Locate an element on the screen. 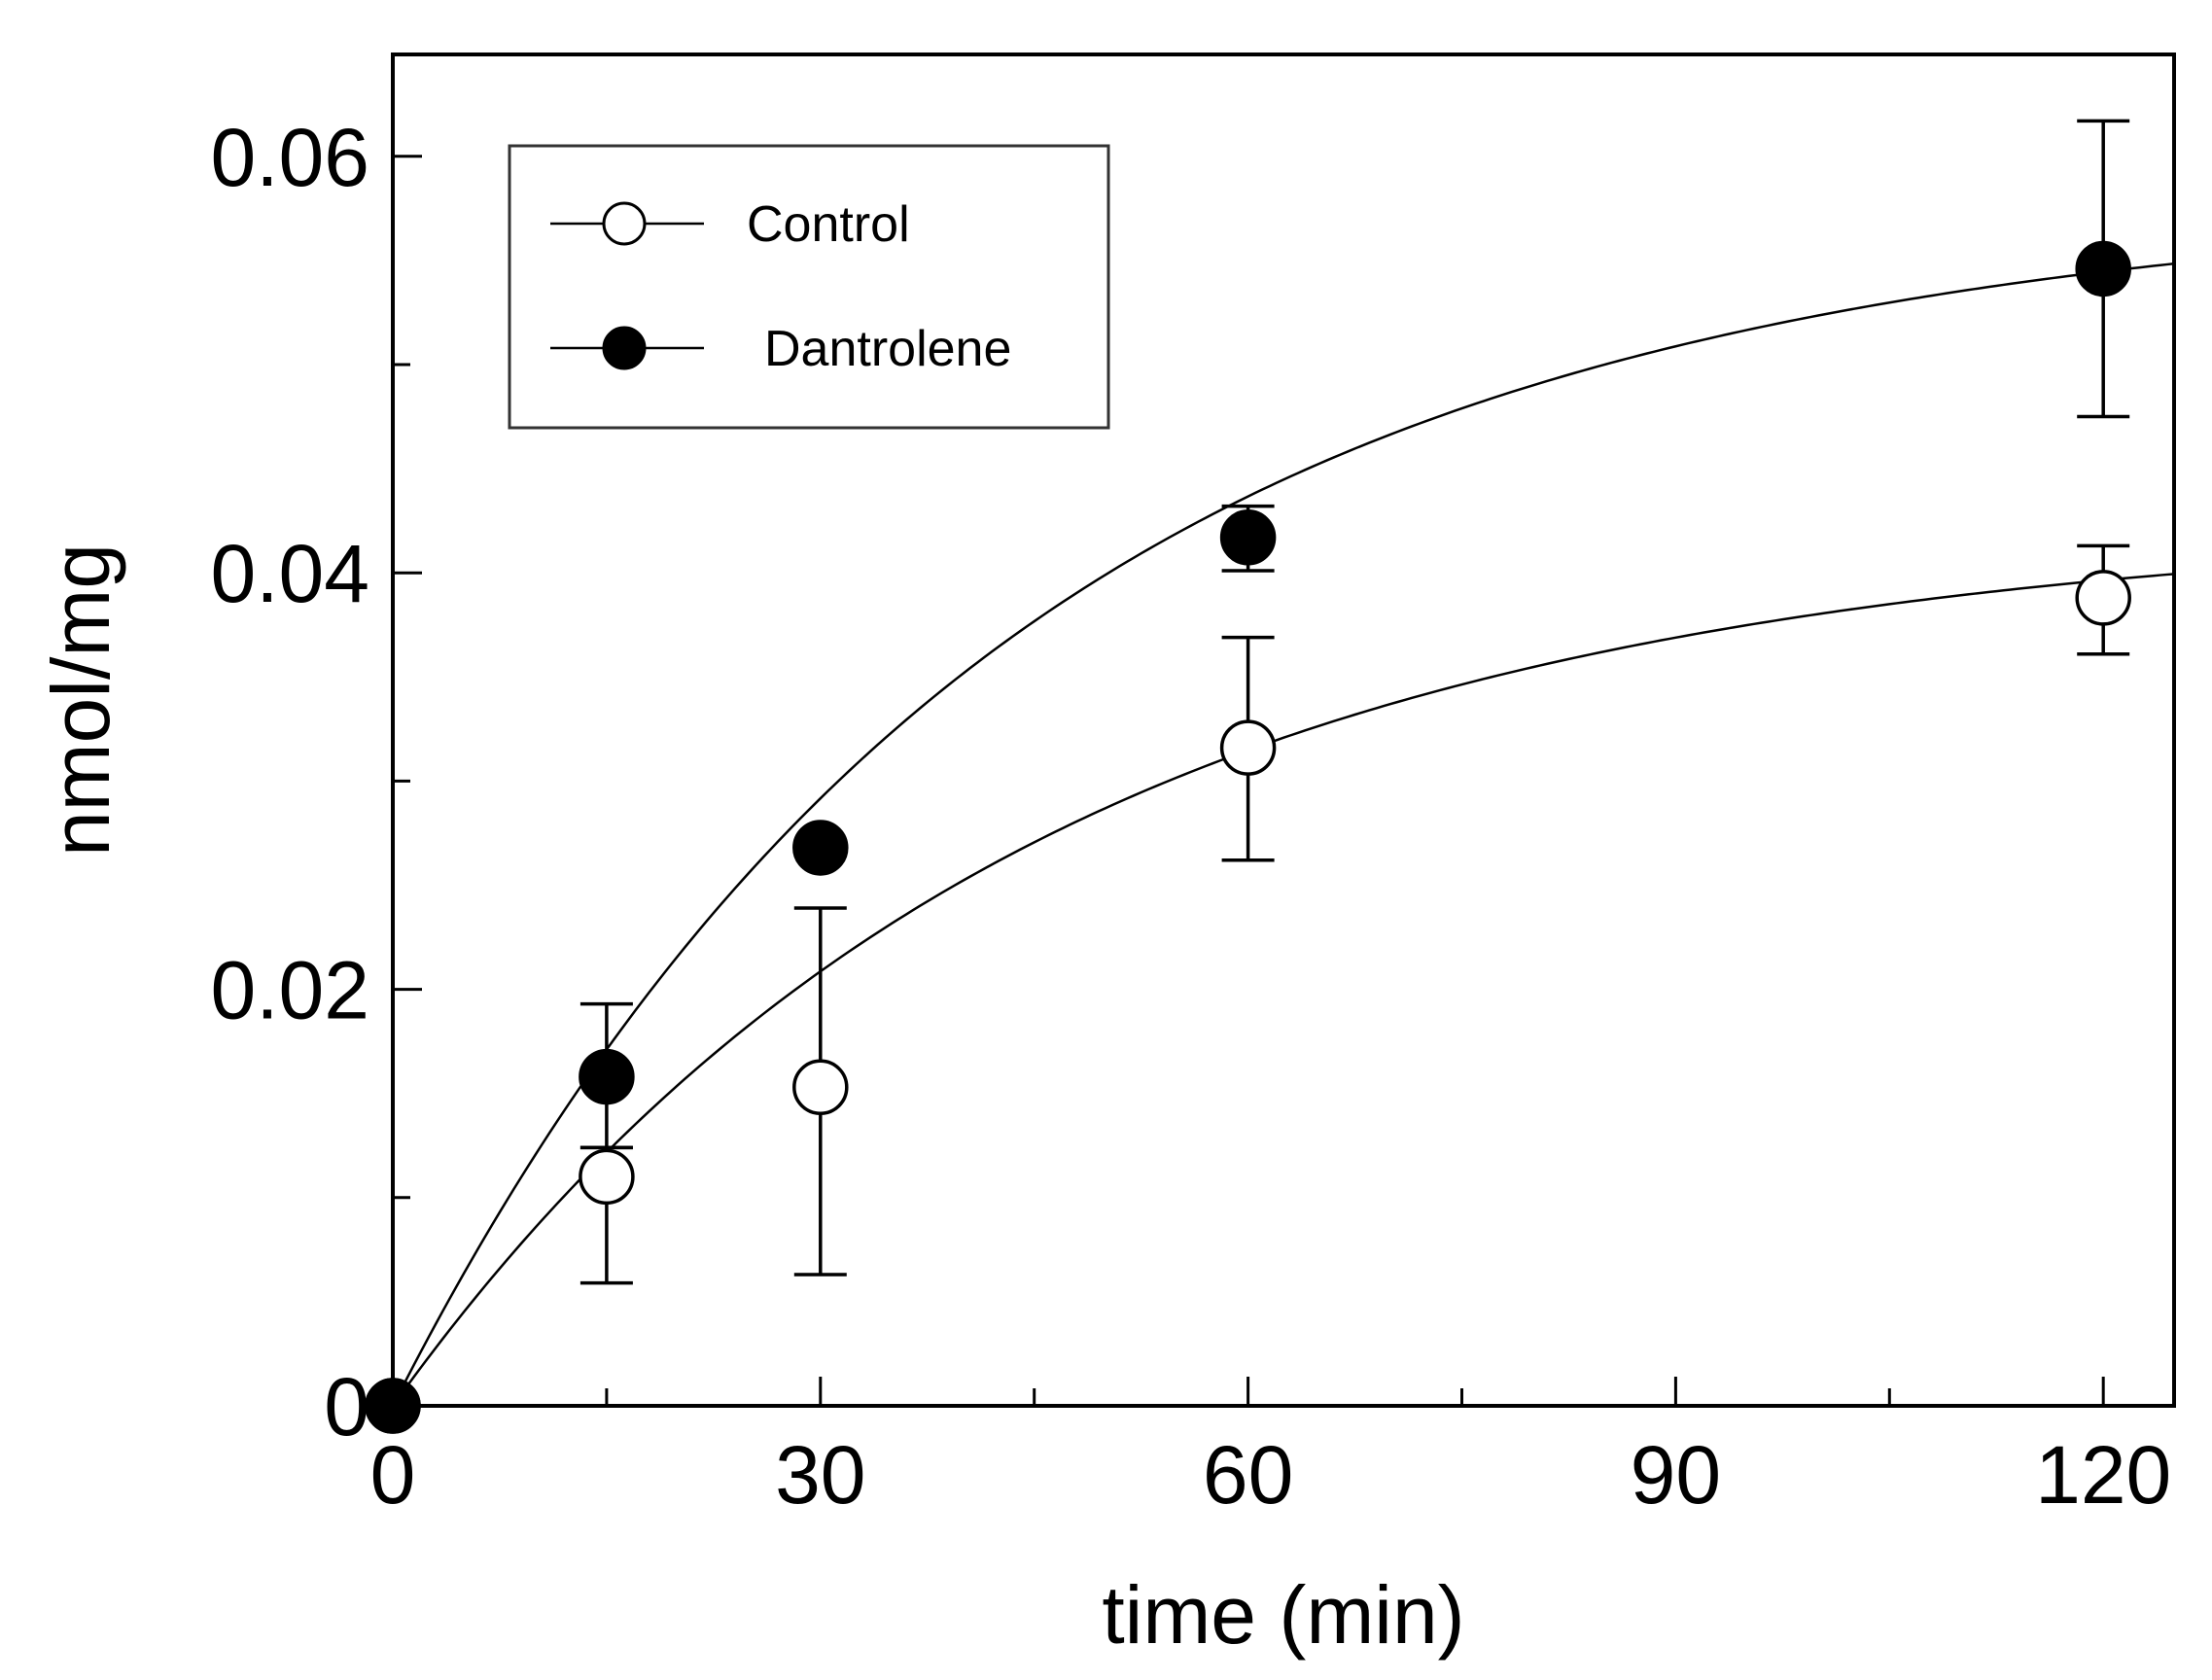  legend-marker-control is located at coordinates (624, 223).